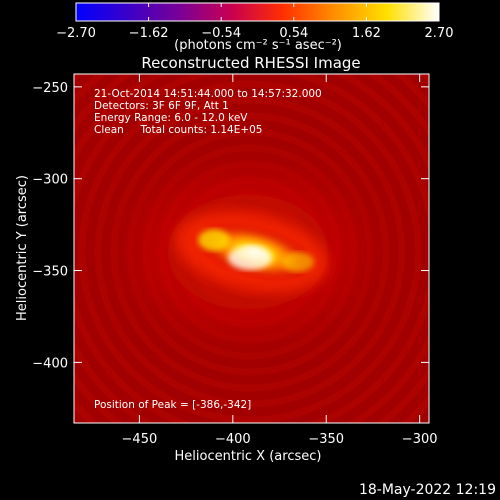 The image size is (500, 500). I want to click on chart-title: Reconstructed RHESSI Image, so click(250, 63).